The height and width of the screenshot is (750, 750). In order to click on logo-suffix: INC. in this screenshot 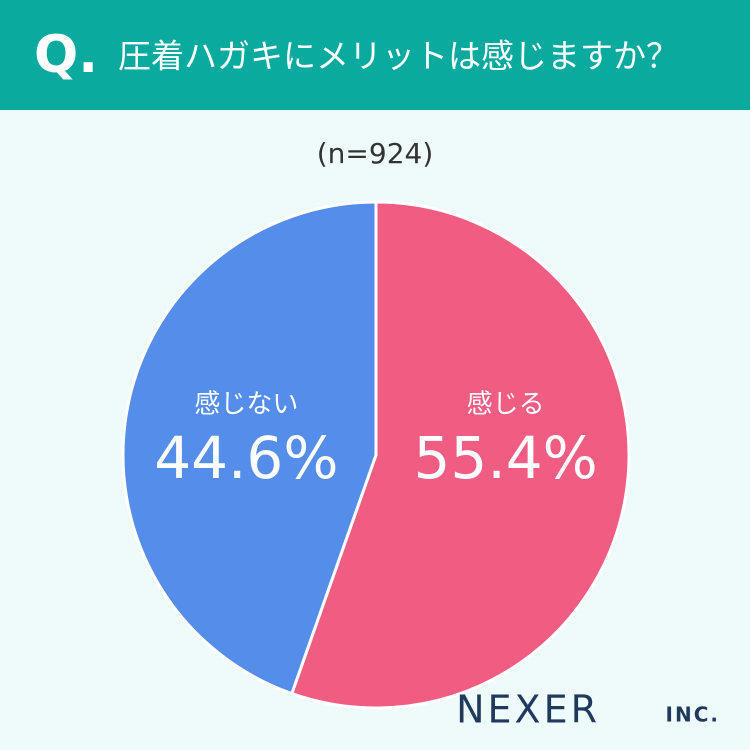, I will do `click(693, 715)`.